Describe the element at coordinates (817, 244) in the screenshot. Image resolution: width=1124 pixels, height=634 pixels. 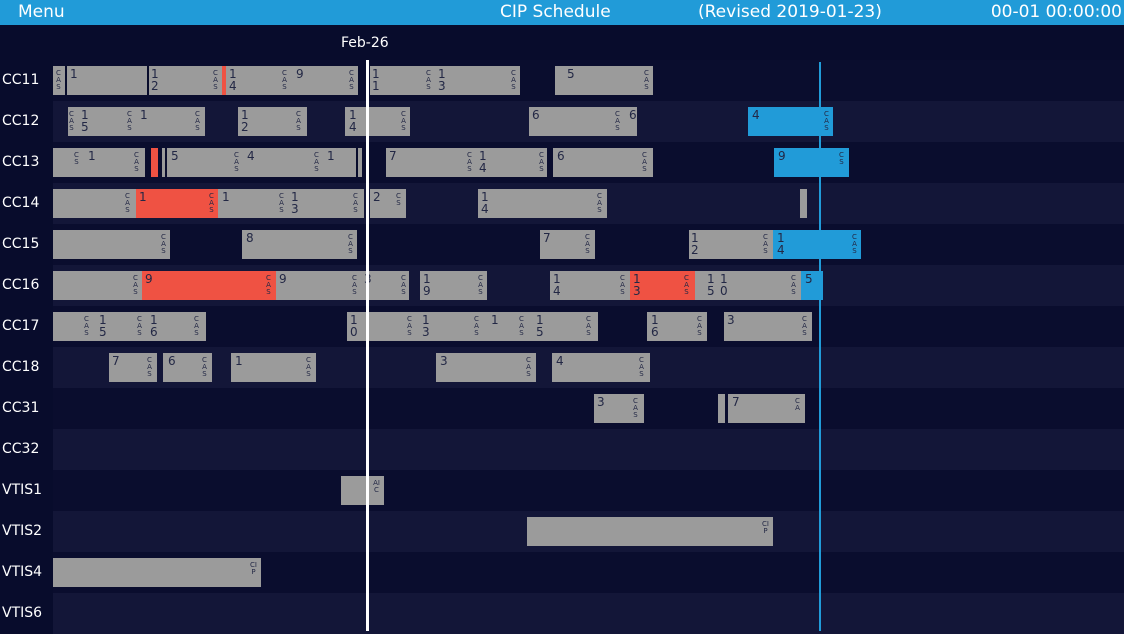
I see `active-schedule-bar: 1 4 CAS` at that location.